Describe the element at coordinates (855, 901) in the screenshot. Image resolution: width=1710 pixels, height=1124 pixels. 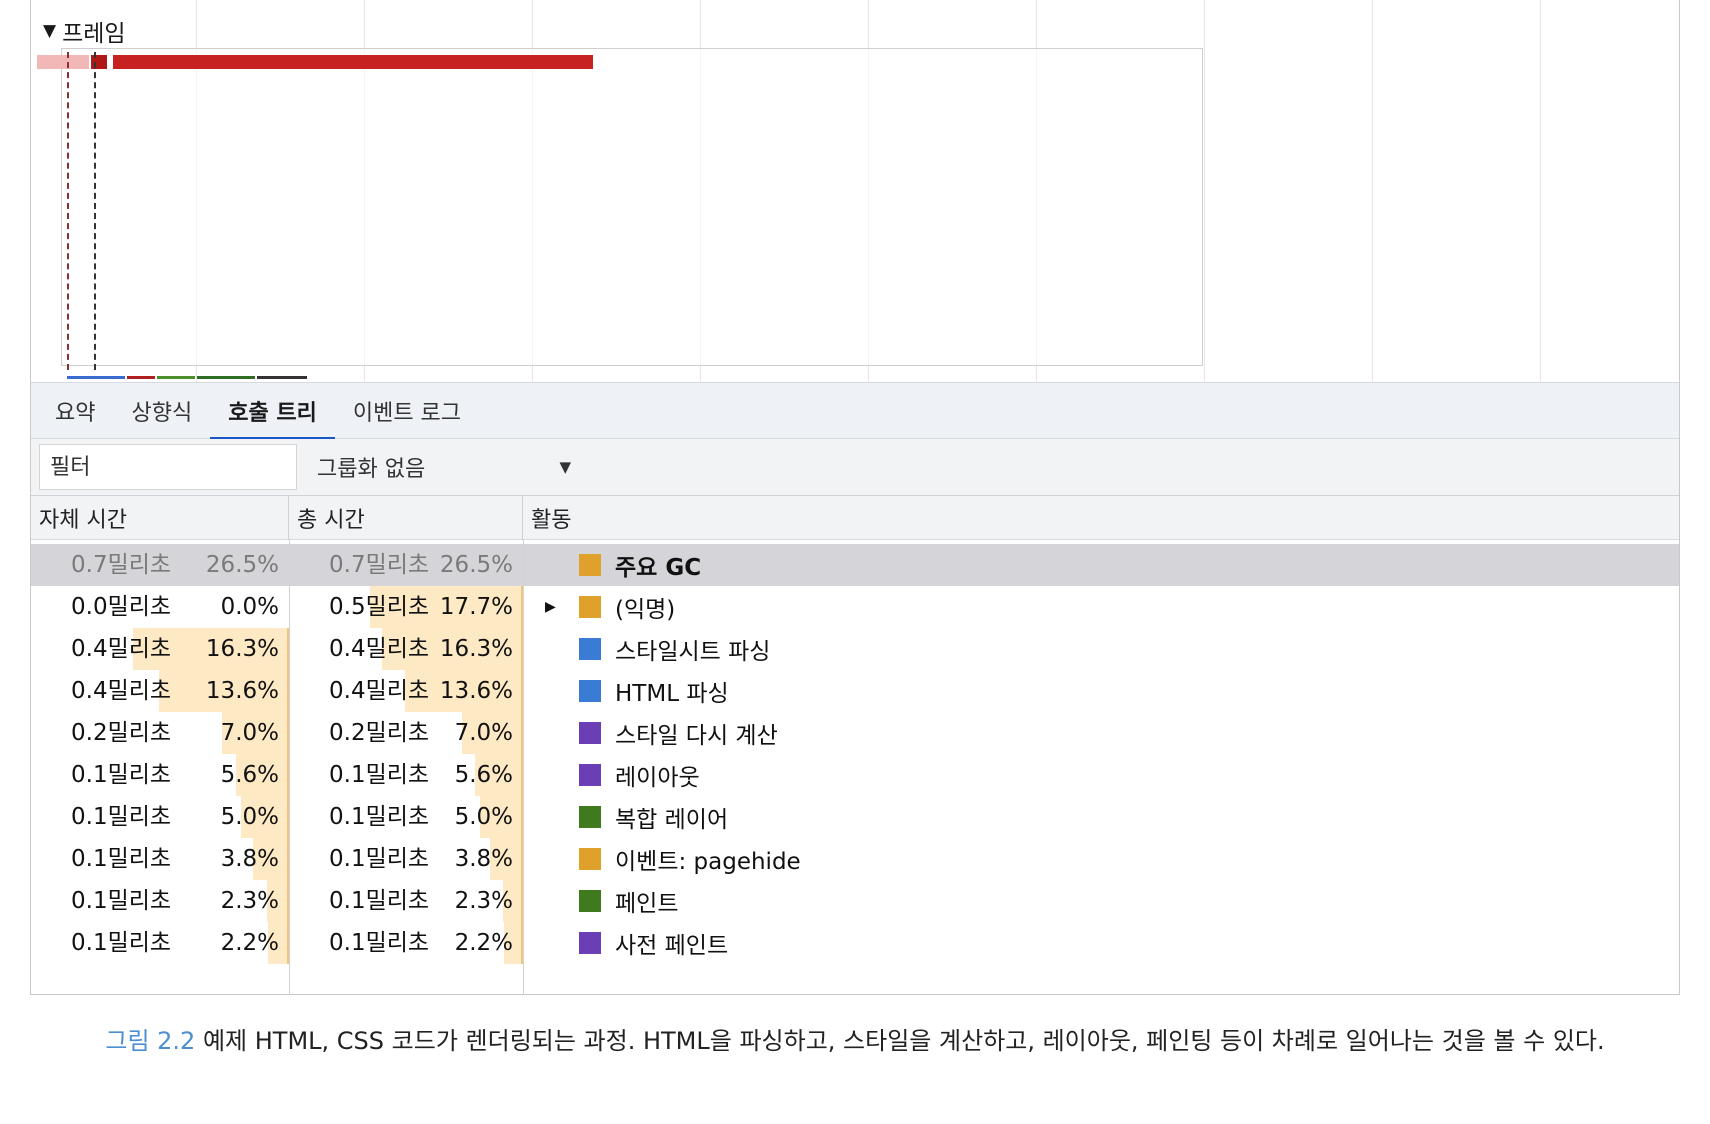
I see `table-row: 0.1밀리초 2.3% 0.1밀리초 2.3% 페인트` at that location.